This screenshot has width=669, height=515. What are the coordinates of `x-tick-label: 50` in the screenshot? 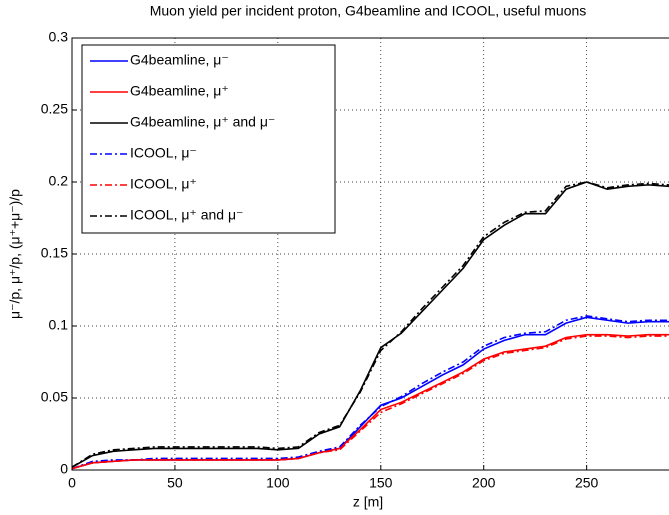 It's located at (175, 483).